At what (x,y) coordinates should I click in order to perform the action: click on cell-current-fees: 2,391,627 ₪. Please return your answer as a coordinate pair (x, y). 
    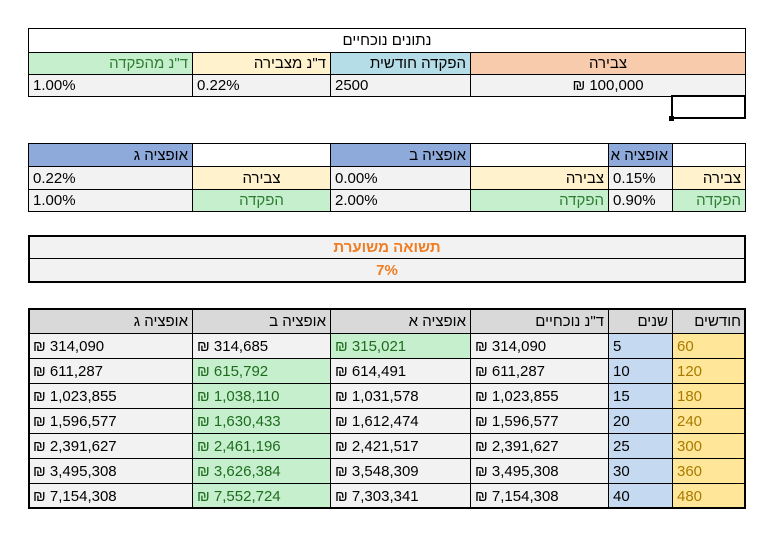
    Looking at the image, I should click on (539, 446).